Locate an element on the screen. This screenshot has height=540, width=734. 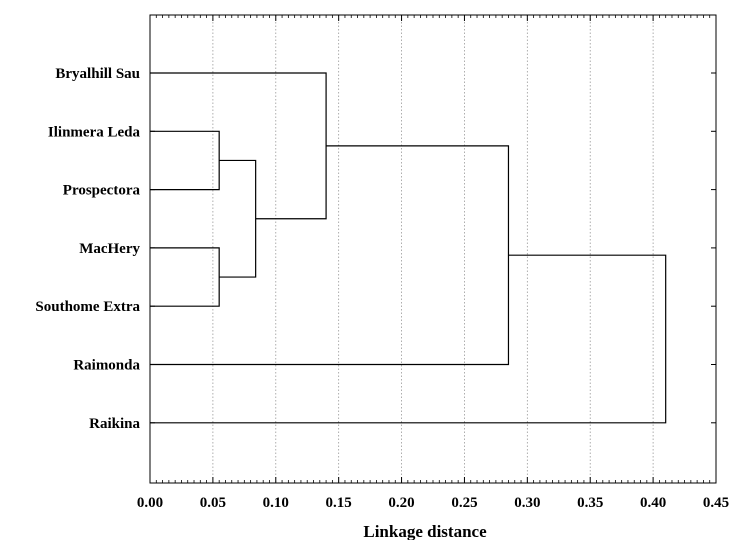
x-tick-label: 0.10 is located at coordinates (276, 503).